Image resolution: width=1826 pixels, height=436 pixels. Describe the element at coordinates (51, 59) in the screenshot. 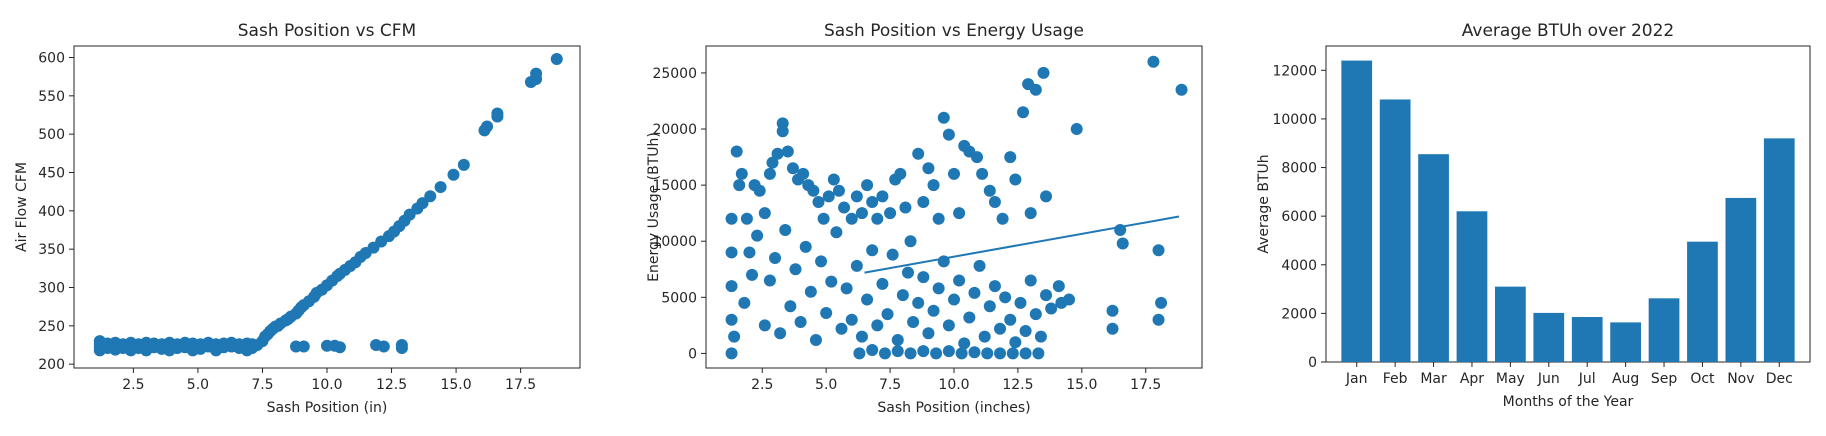

I see `y-tick-label: 600` at that location.